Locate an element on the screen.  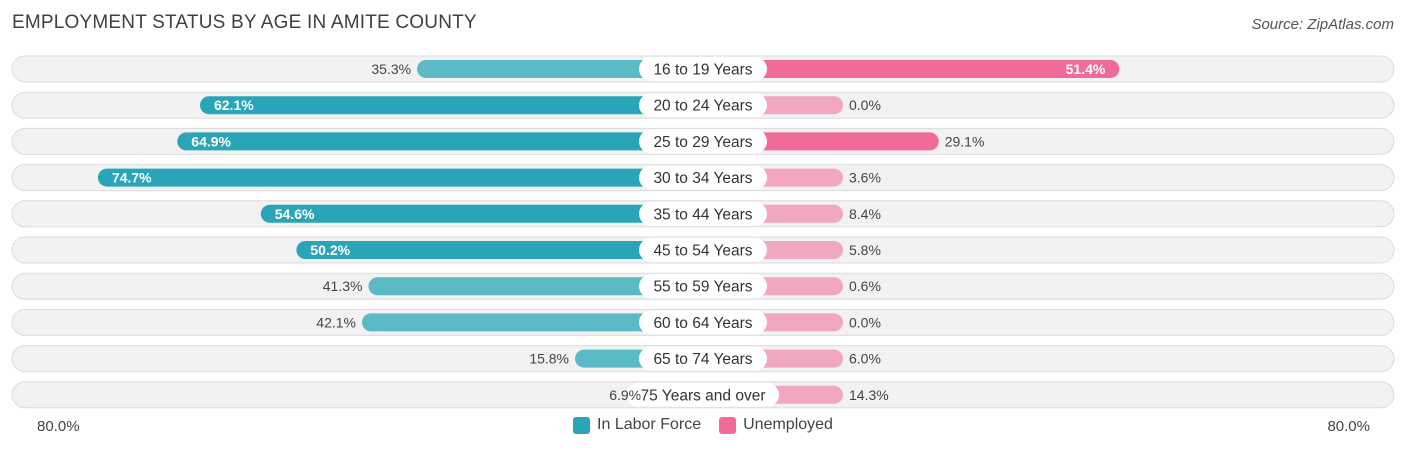
value-label-unemployed: 8.4% is located at coordinates (865, 214).